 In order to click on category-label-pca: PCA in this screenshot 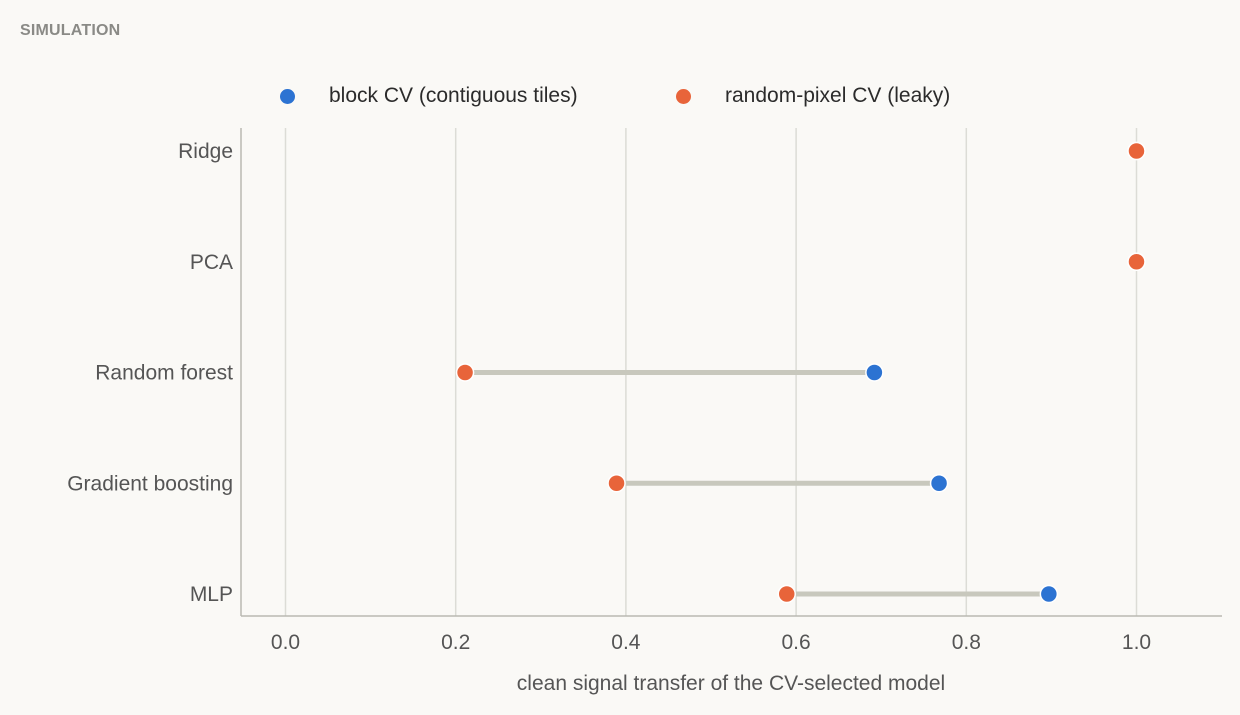, I will do `click(211, 262)`.